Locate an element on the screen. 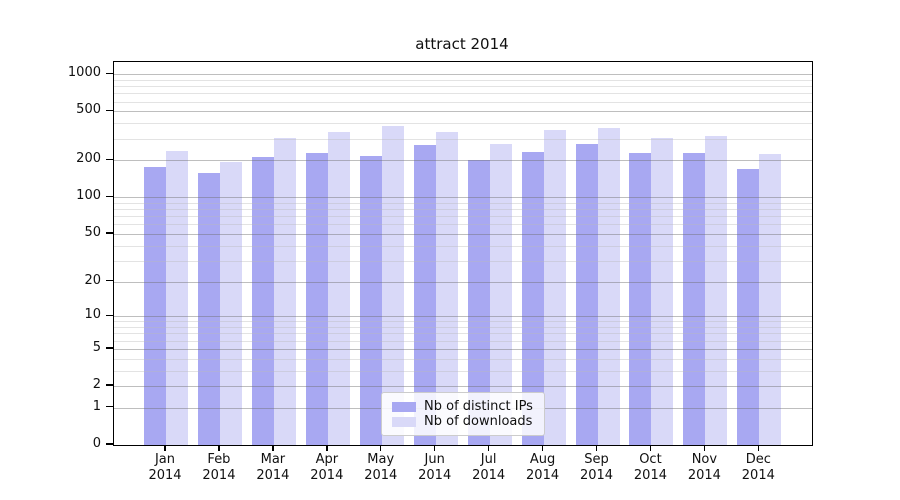  x-tick-label: Jan 2014 is located at coordinates (165, 468).